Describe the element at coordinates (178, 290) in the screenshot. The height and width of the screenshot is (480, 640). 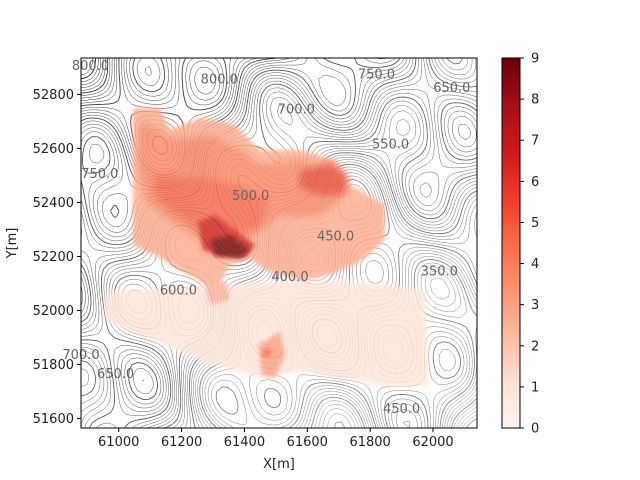
I see `contour-label: 600.0` at that location.